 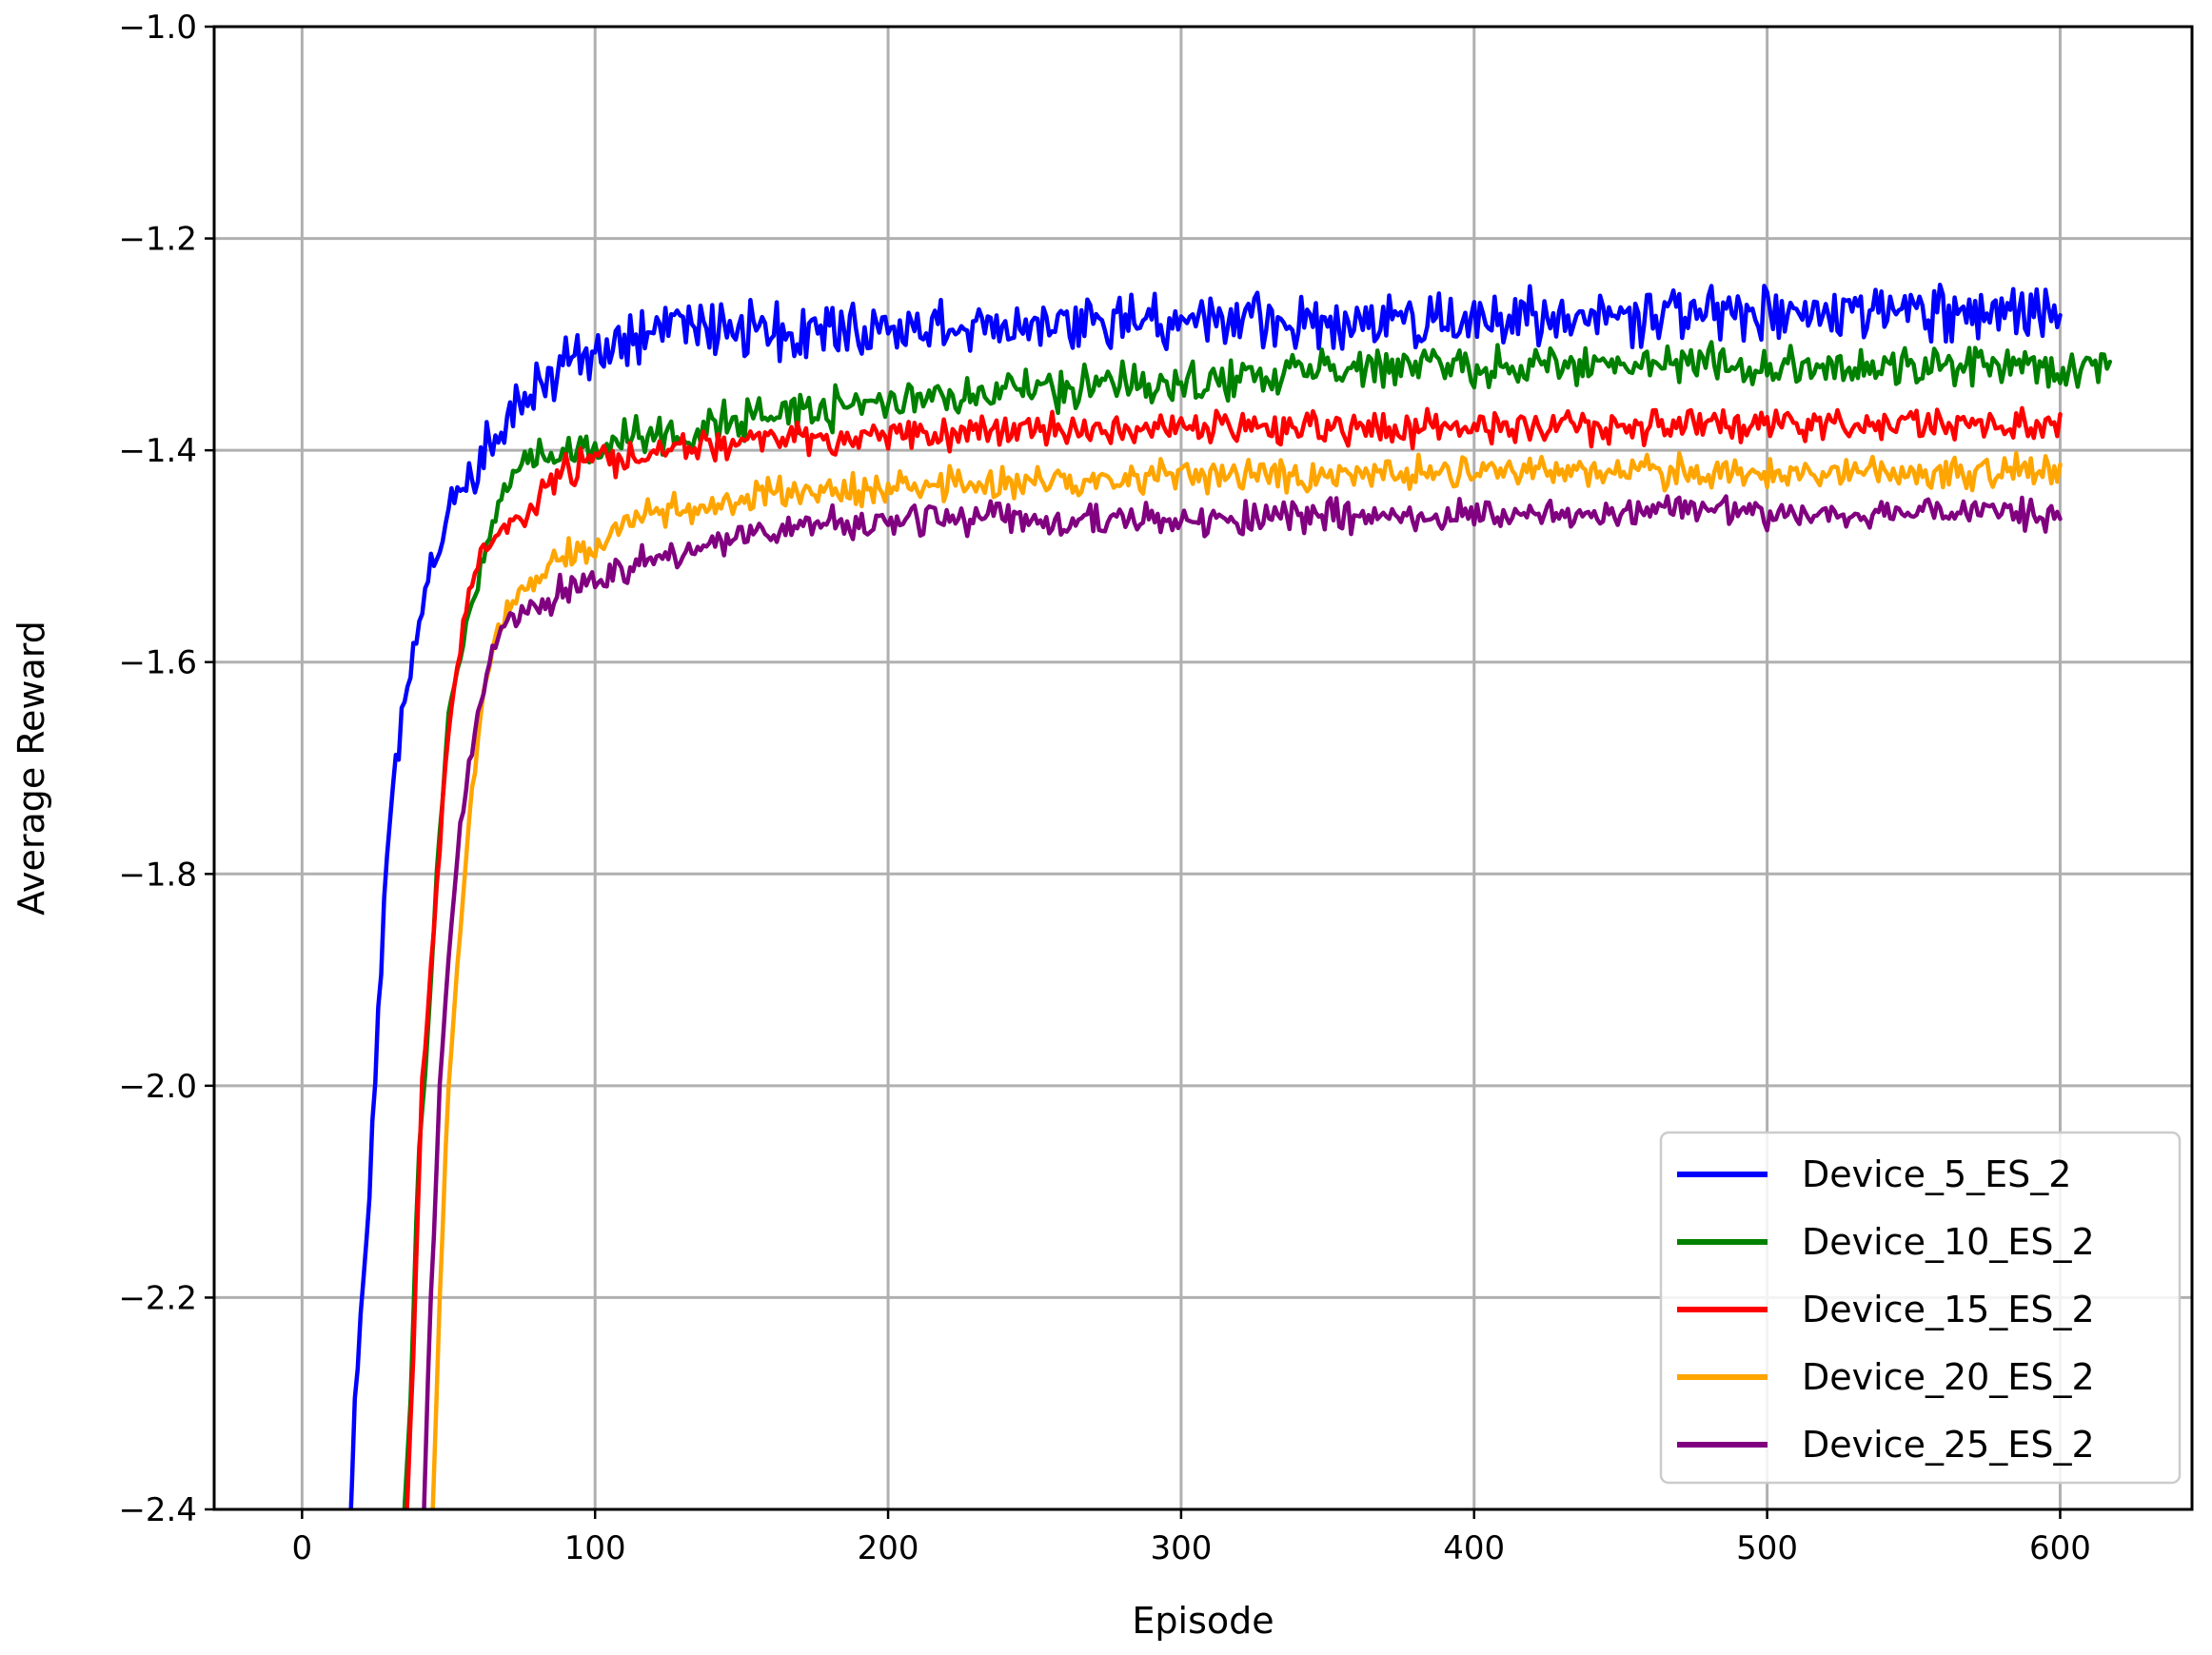 What do you see at coordinates (302, 1548) in the screenshot?
I see `x-tick-label: 0` at bounding box center [302, 1548].